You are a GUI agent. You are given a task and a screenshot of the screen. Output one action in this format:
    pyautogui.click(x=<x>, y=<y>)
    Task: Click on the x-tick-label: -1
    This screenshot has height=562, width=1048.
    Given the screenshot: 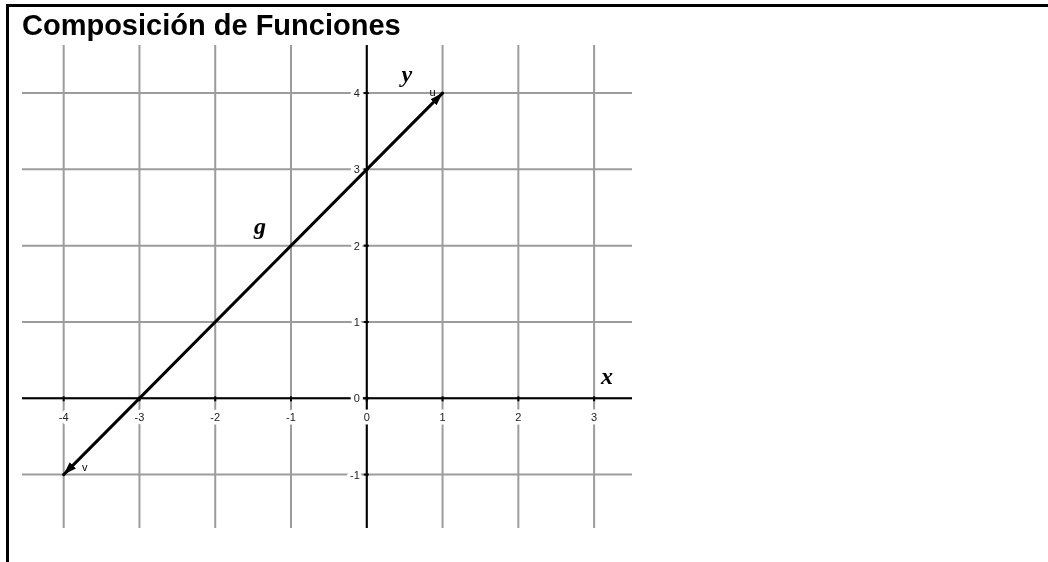 What is the action you would take?
    pyautogui.click(x=291, y=417)
    